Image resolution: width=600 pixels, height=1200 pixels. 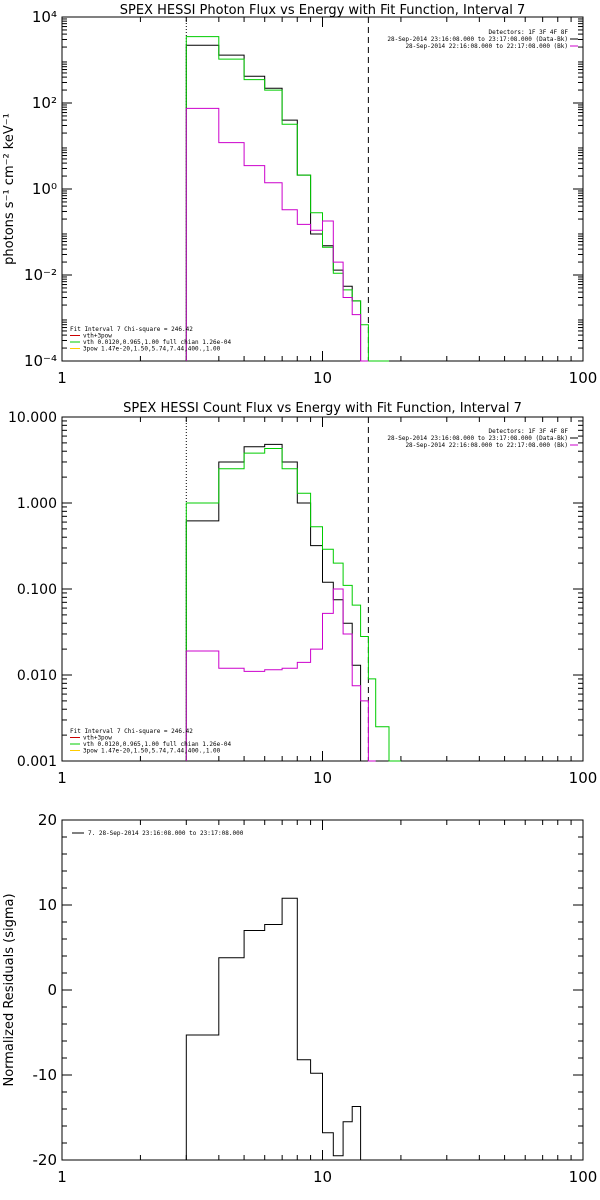 What do you see at coordinates (37, 504) in the screenshot?
I see `y-tick-label: 1.000` at bounding box center [37, 504].